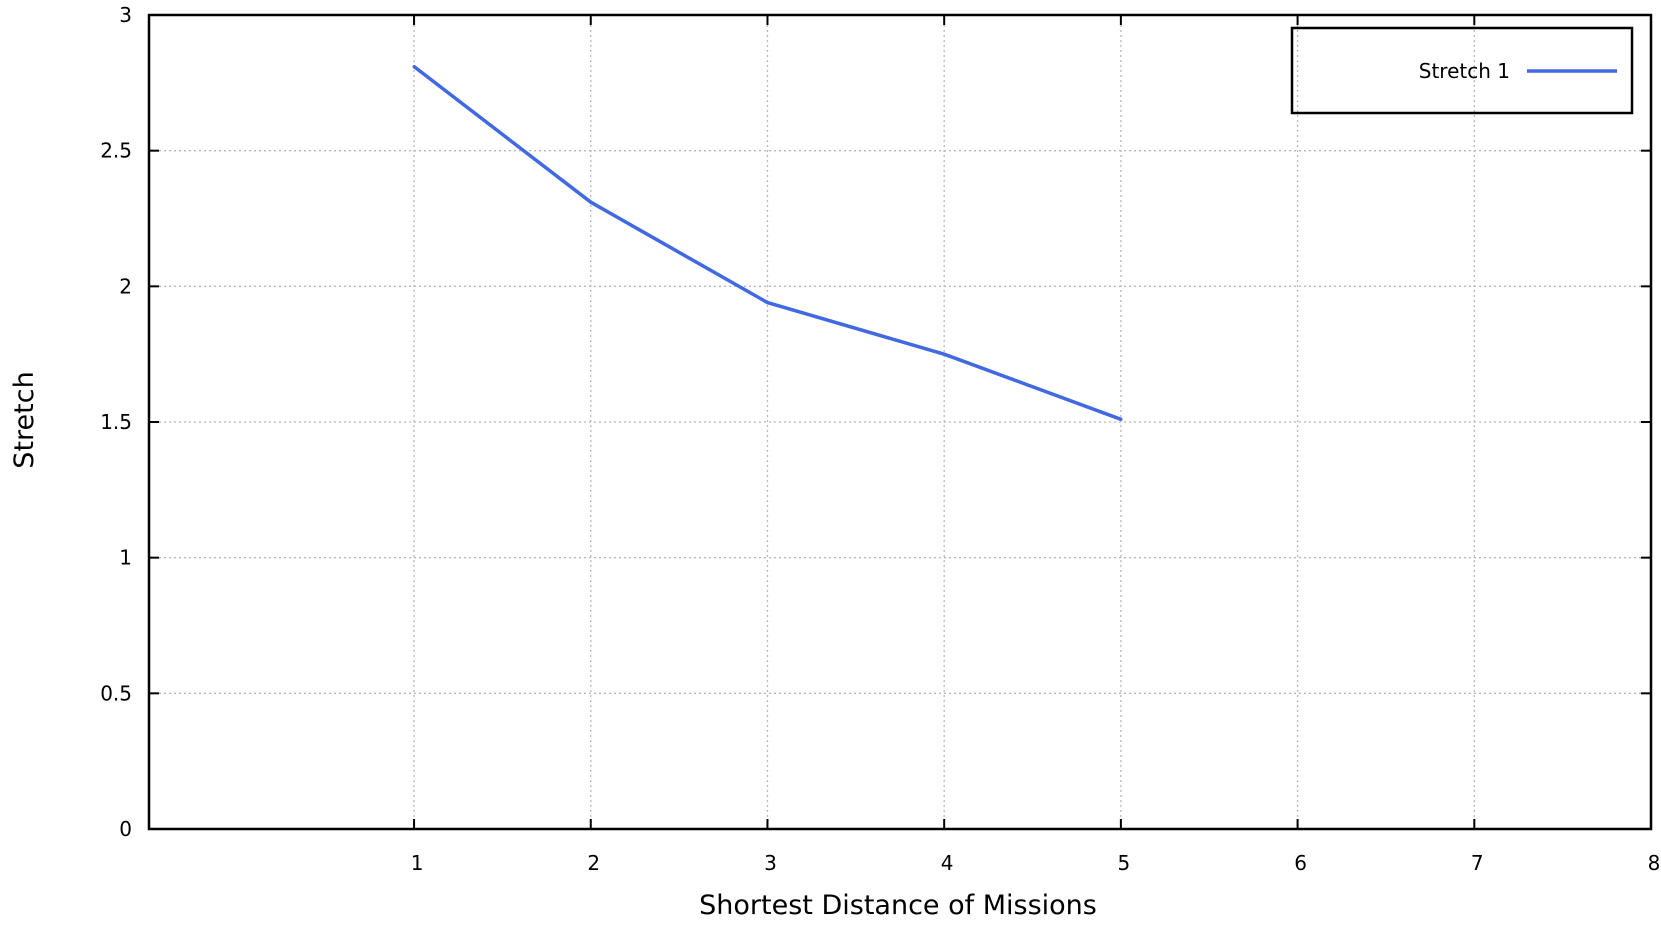 This screenshot has height=925, width=1661. What do you see at coordinates (770, 863) in the screenshot?
I see `x-tick-label: 3` at bounding box center [770, 863].